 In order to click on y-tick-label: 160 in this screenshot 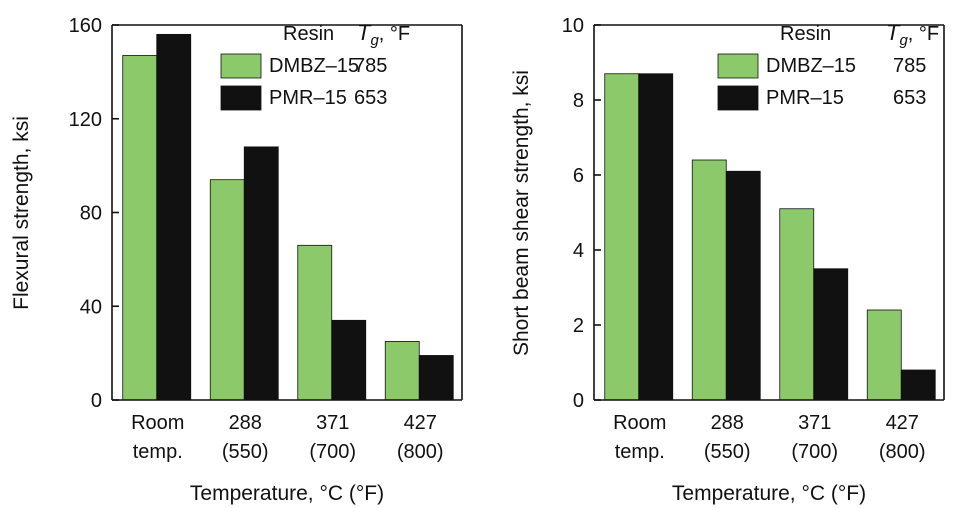, I will do `click(85, 26)`.